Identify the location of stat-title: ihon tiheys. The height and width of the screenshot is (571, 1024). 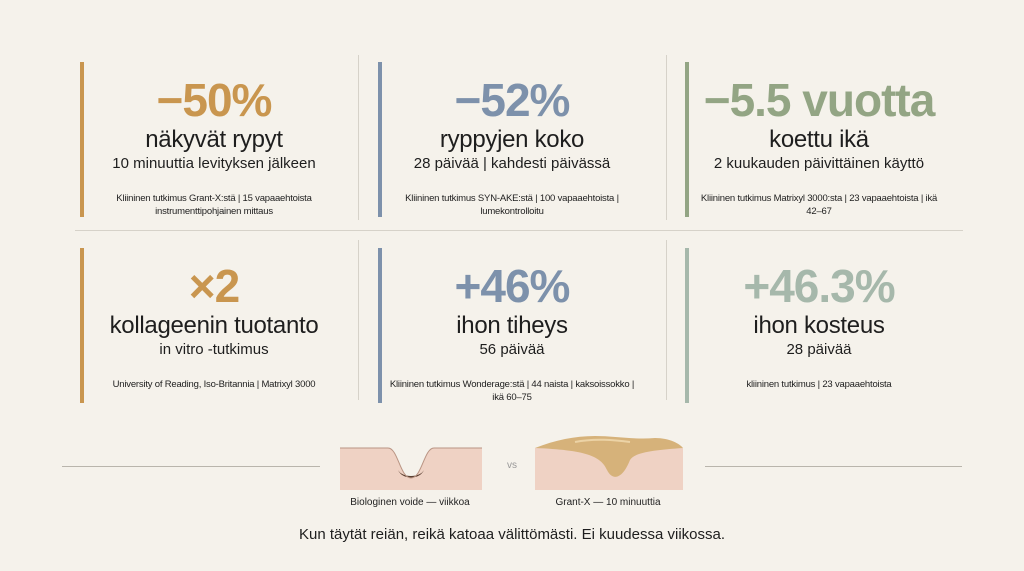
(512, 325).